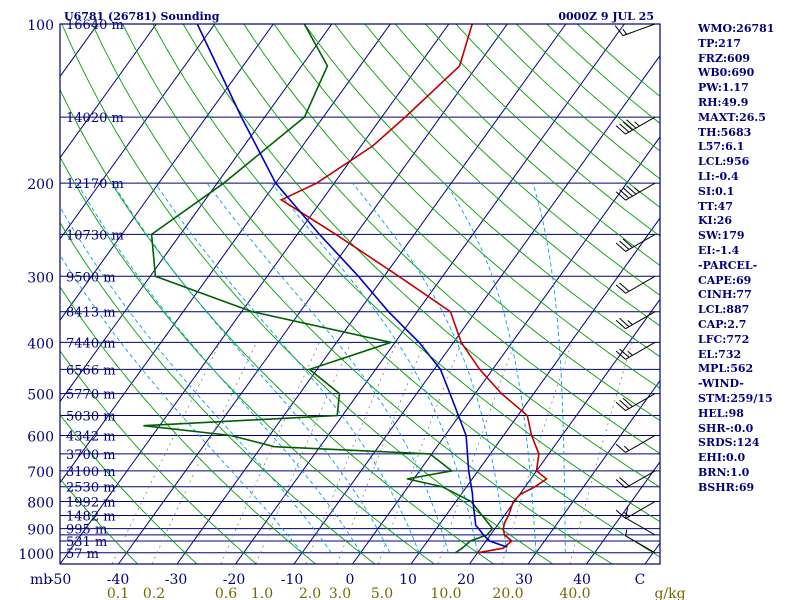 This screenshot has height=600, width=800. What do you see at coordinates (292, 580) in the screenshot?
I see `temperature-tick-label: -10` at bounding box center [292, 580].